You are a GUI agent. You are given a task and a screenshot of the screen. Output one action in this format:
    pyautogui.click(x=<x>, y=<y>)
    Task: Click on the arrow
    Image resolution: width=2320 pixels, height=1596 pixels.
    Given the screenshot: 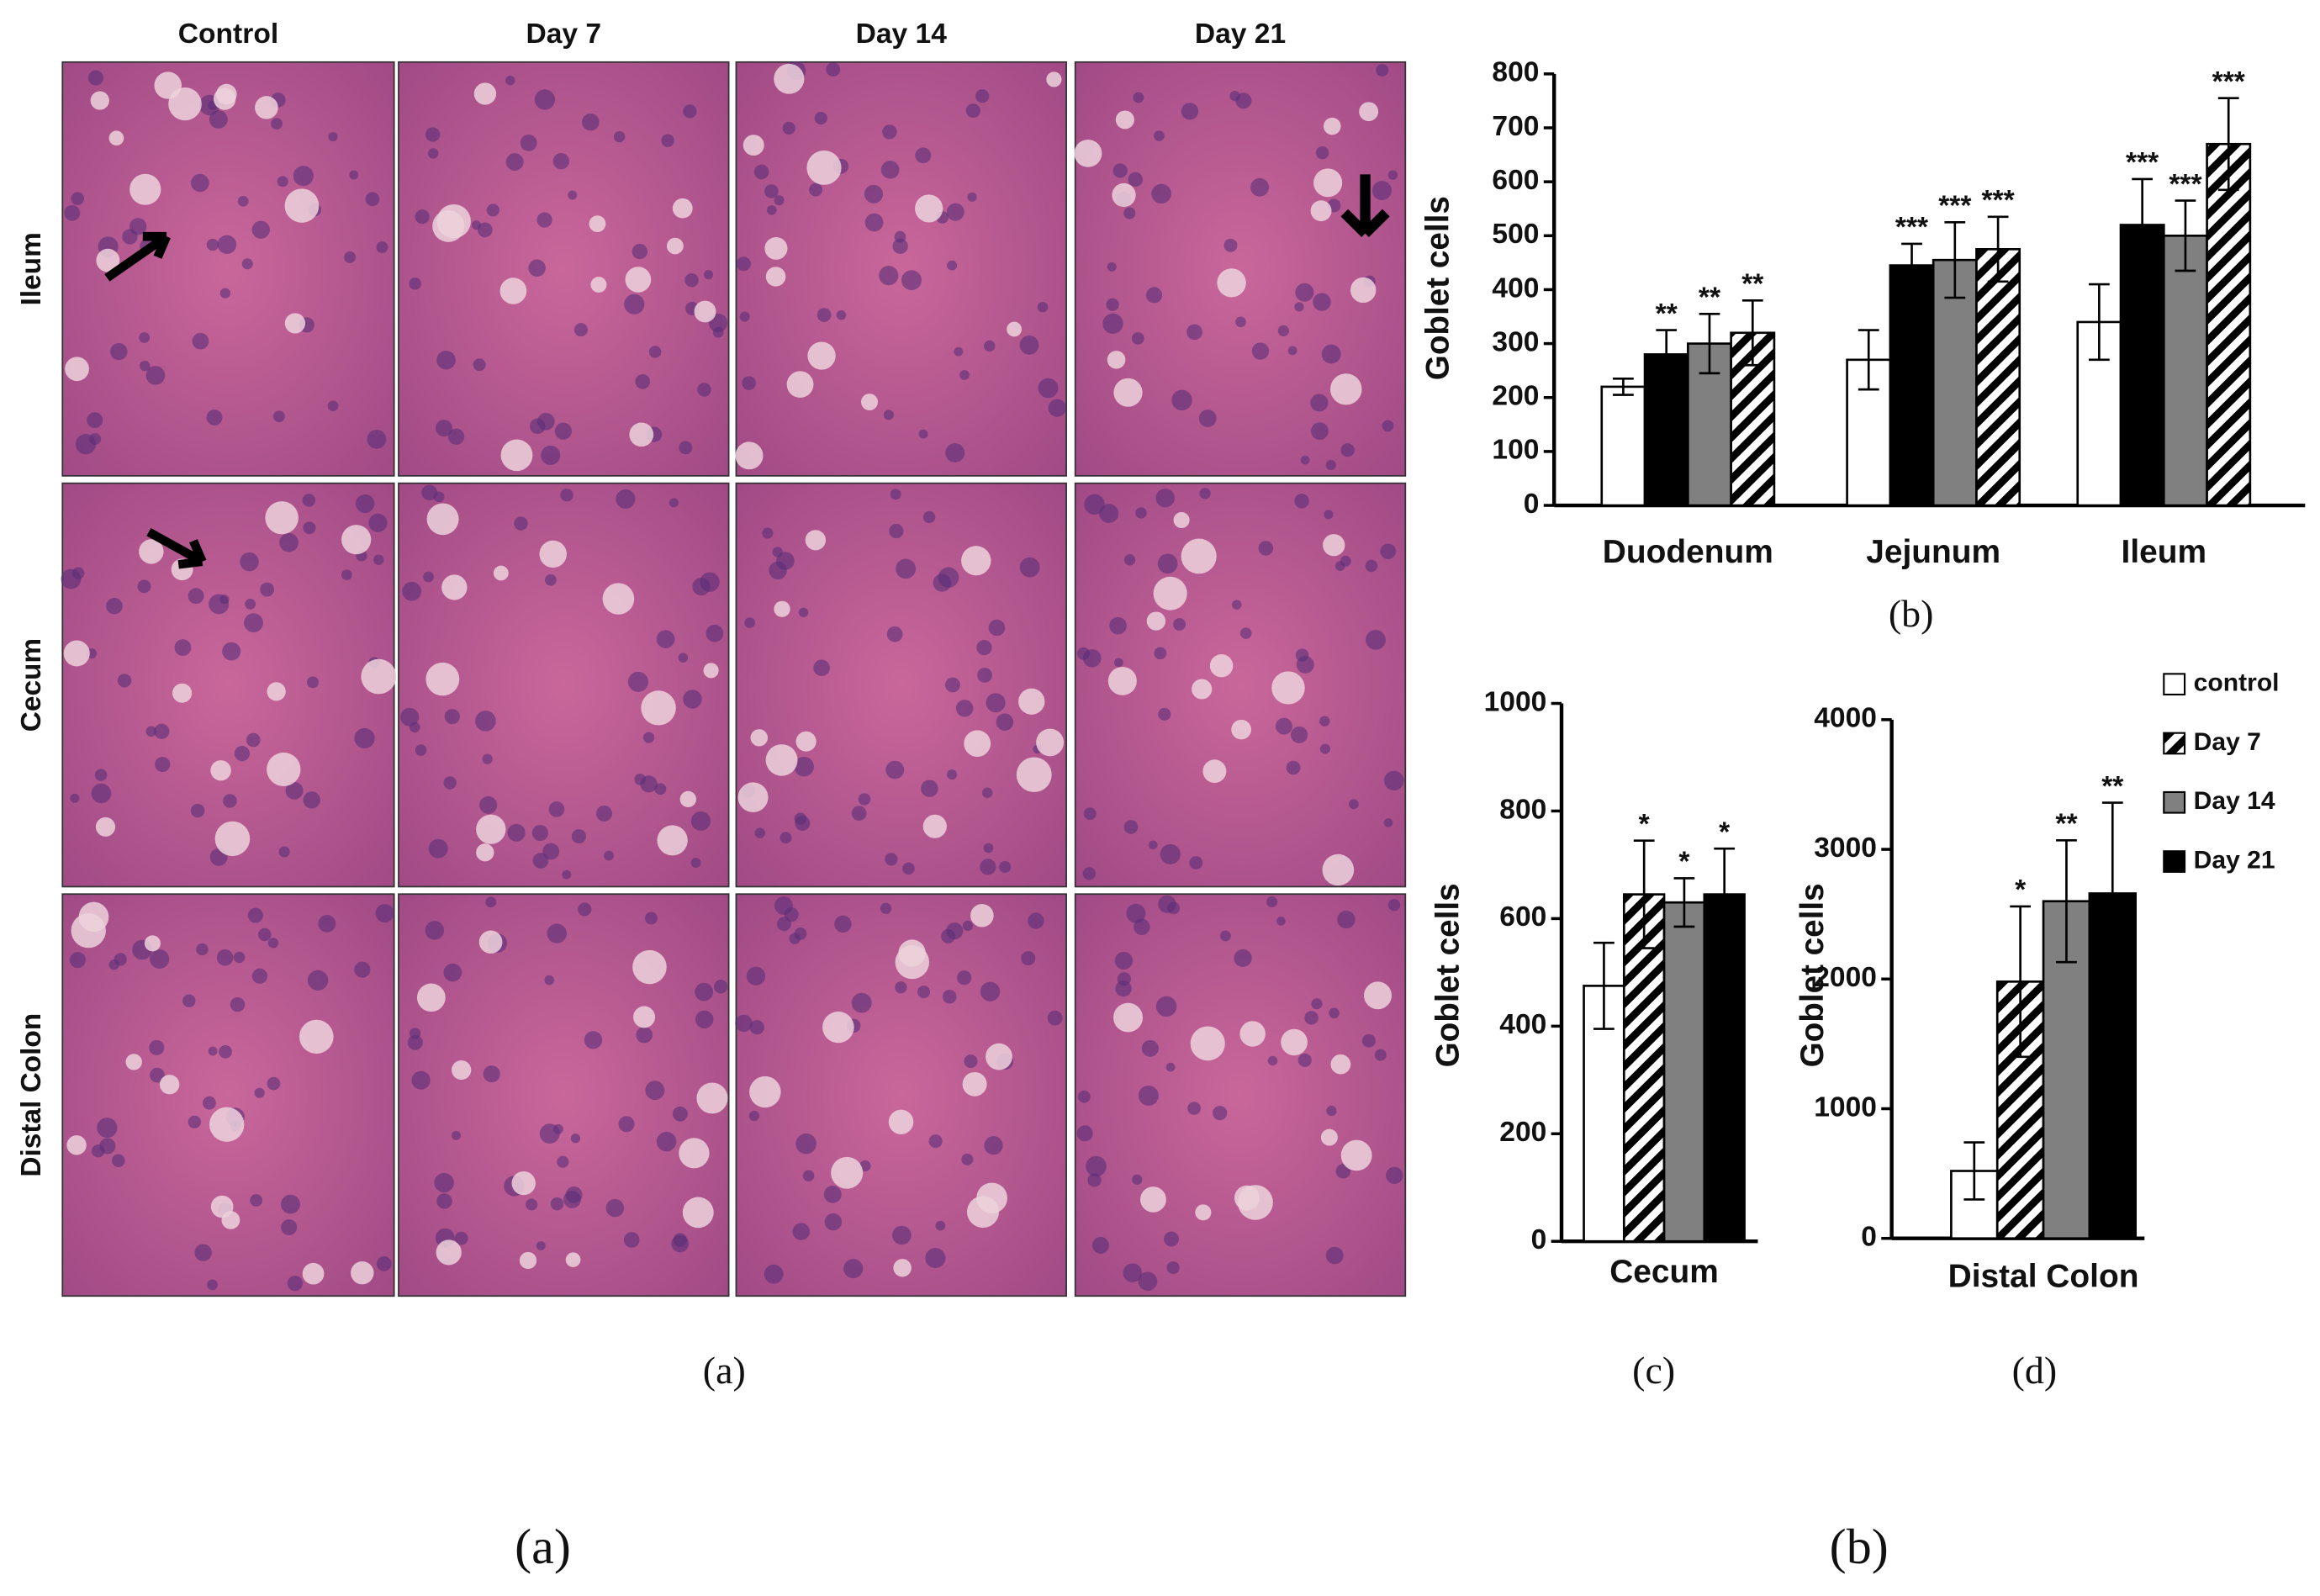 What is the action you would take?
    pyautogui.click(x=176, y=548)
    